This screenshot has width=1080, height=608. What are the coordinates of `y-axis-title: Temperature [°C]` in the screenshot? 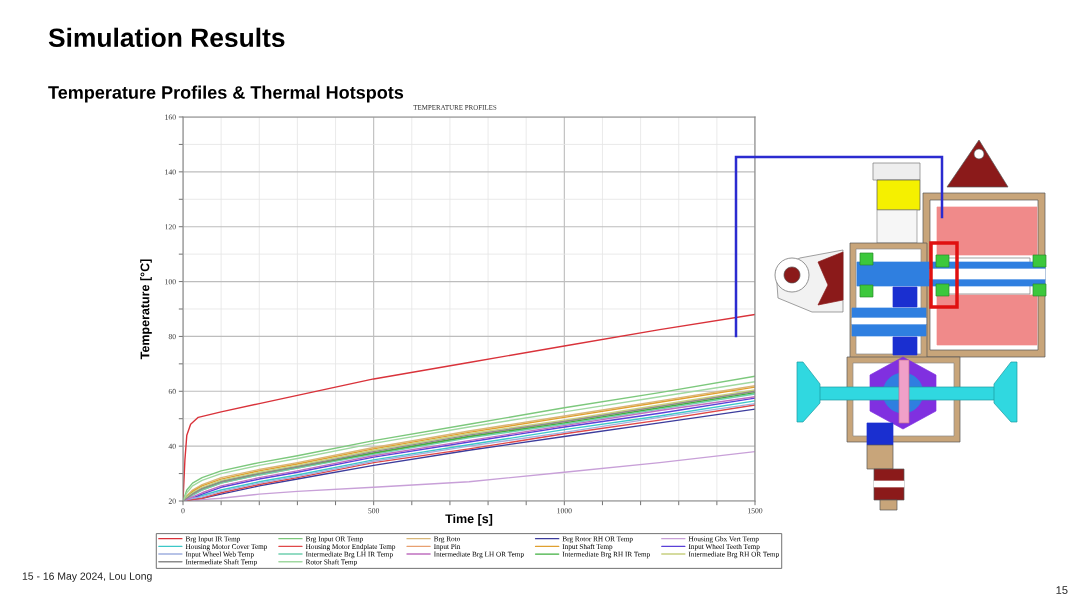 It's located at (146, 309).